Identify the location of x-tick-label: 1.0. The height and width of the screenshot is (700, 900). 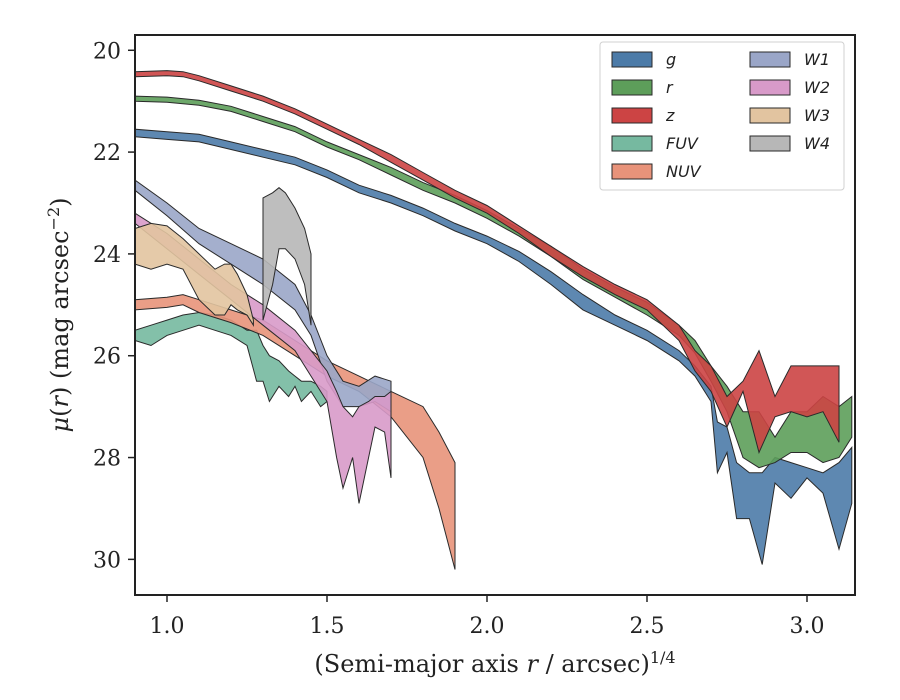
(167, 626).